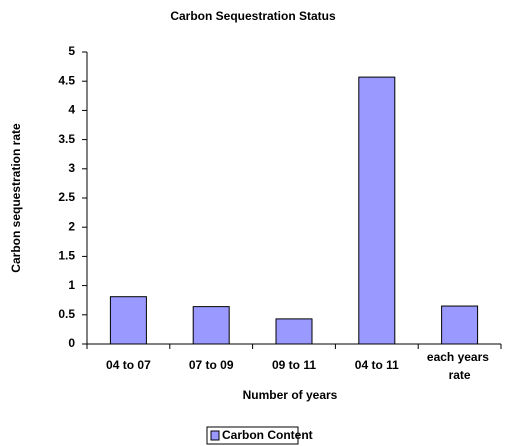  I want to click on x-tick-label: 04 to 07, so click(128, 365).